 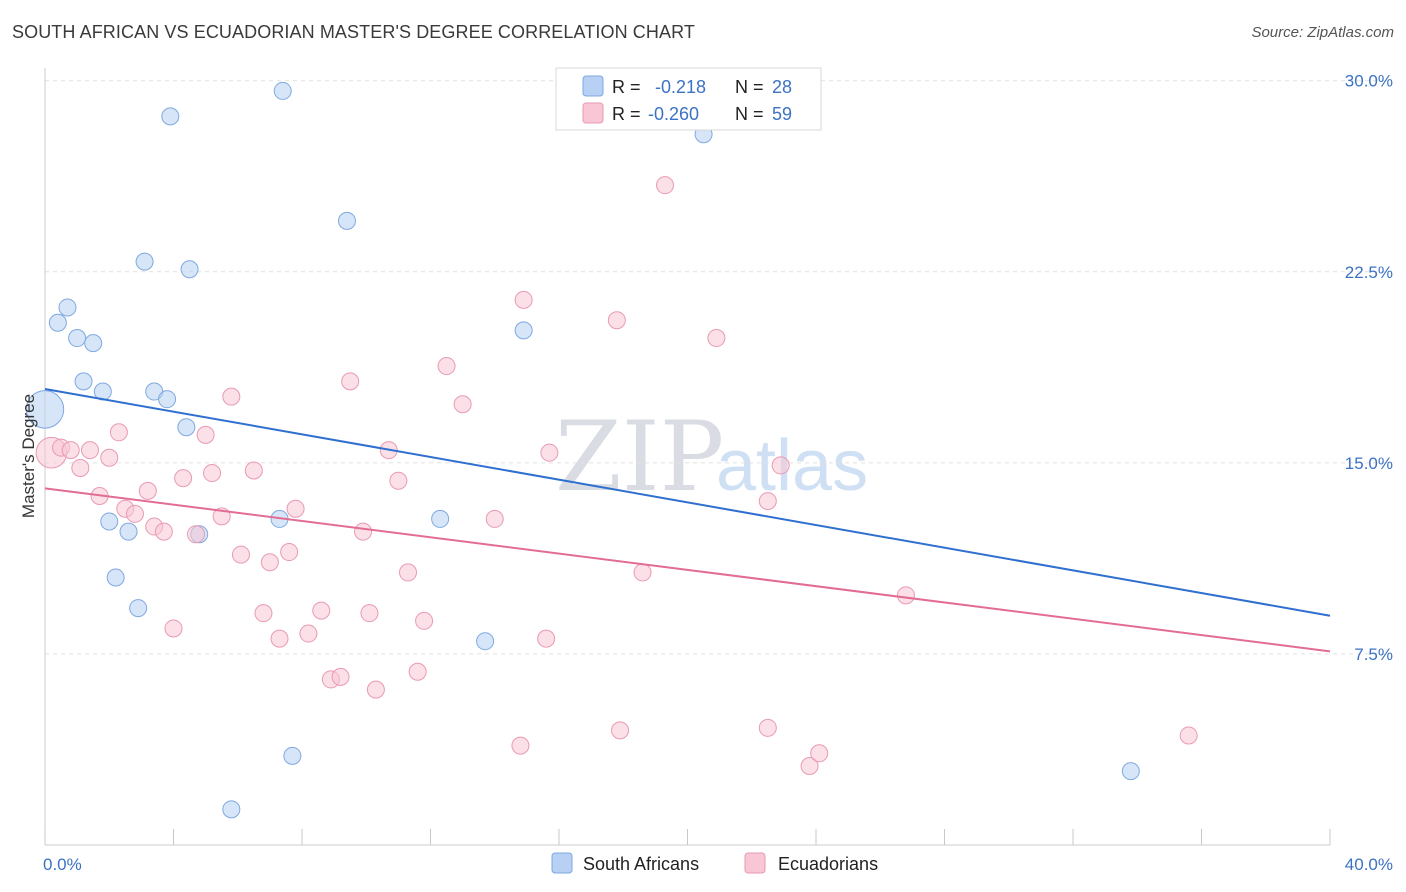 What do you see at coordinates (1322, 32) in the screenshot?
I see `source-credit: Source: ZipAtlas.com` at bounding box center [1322, 32].